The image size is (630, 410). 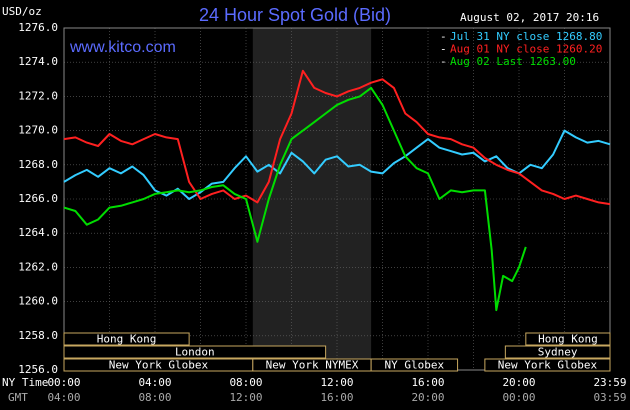 What do you see at coordinates (529, 17) in the screenshot?
I see `timestamp: August 02, 2017 20:16` at bounding box center [529, 17].